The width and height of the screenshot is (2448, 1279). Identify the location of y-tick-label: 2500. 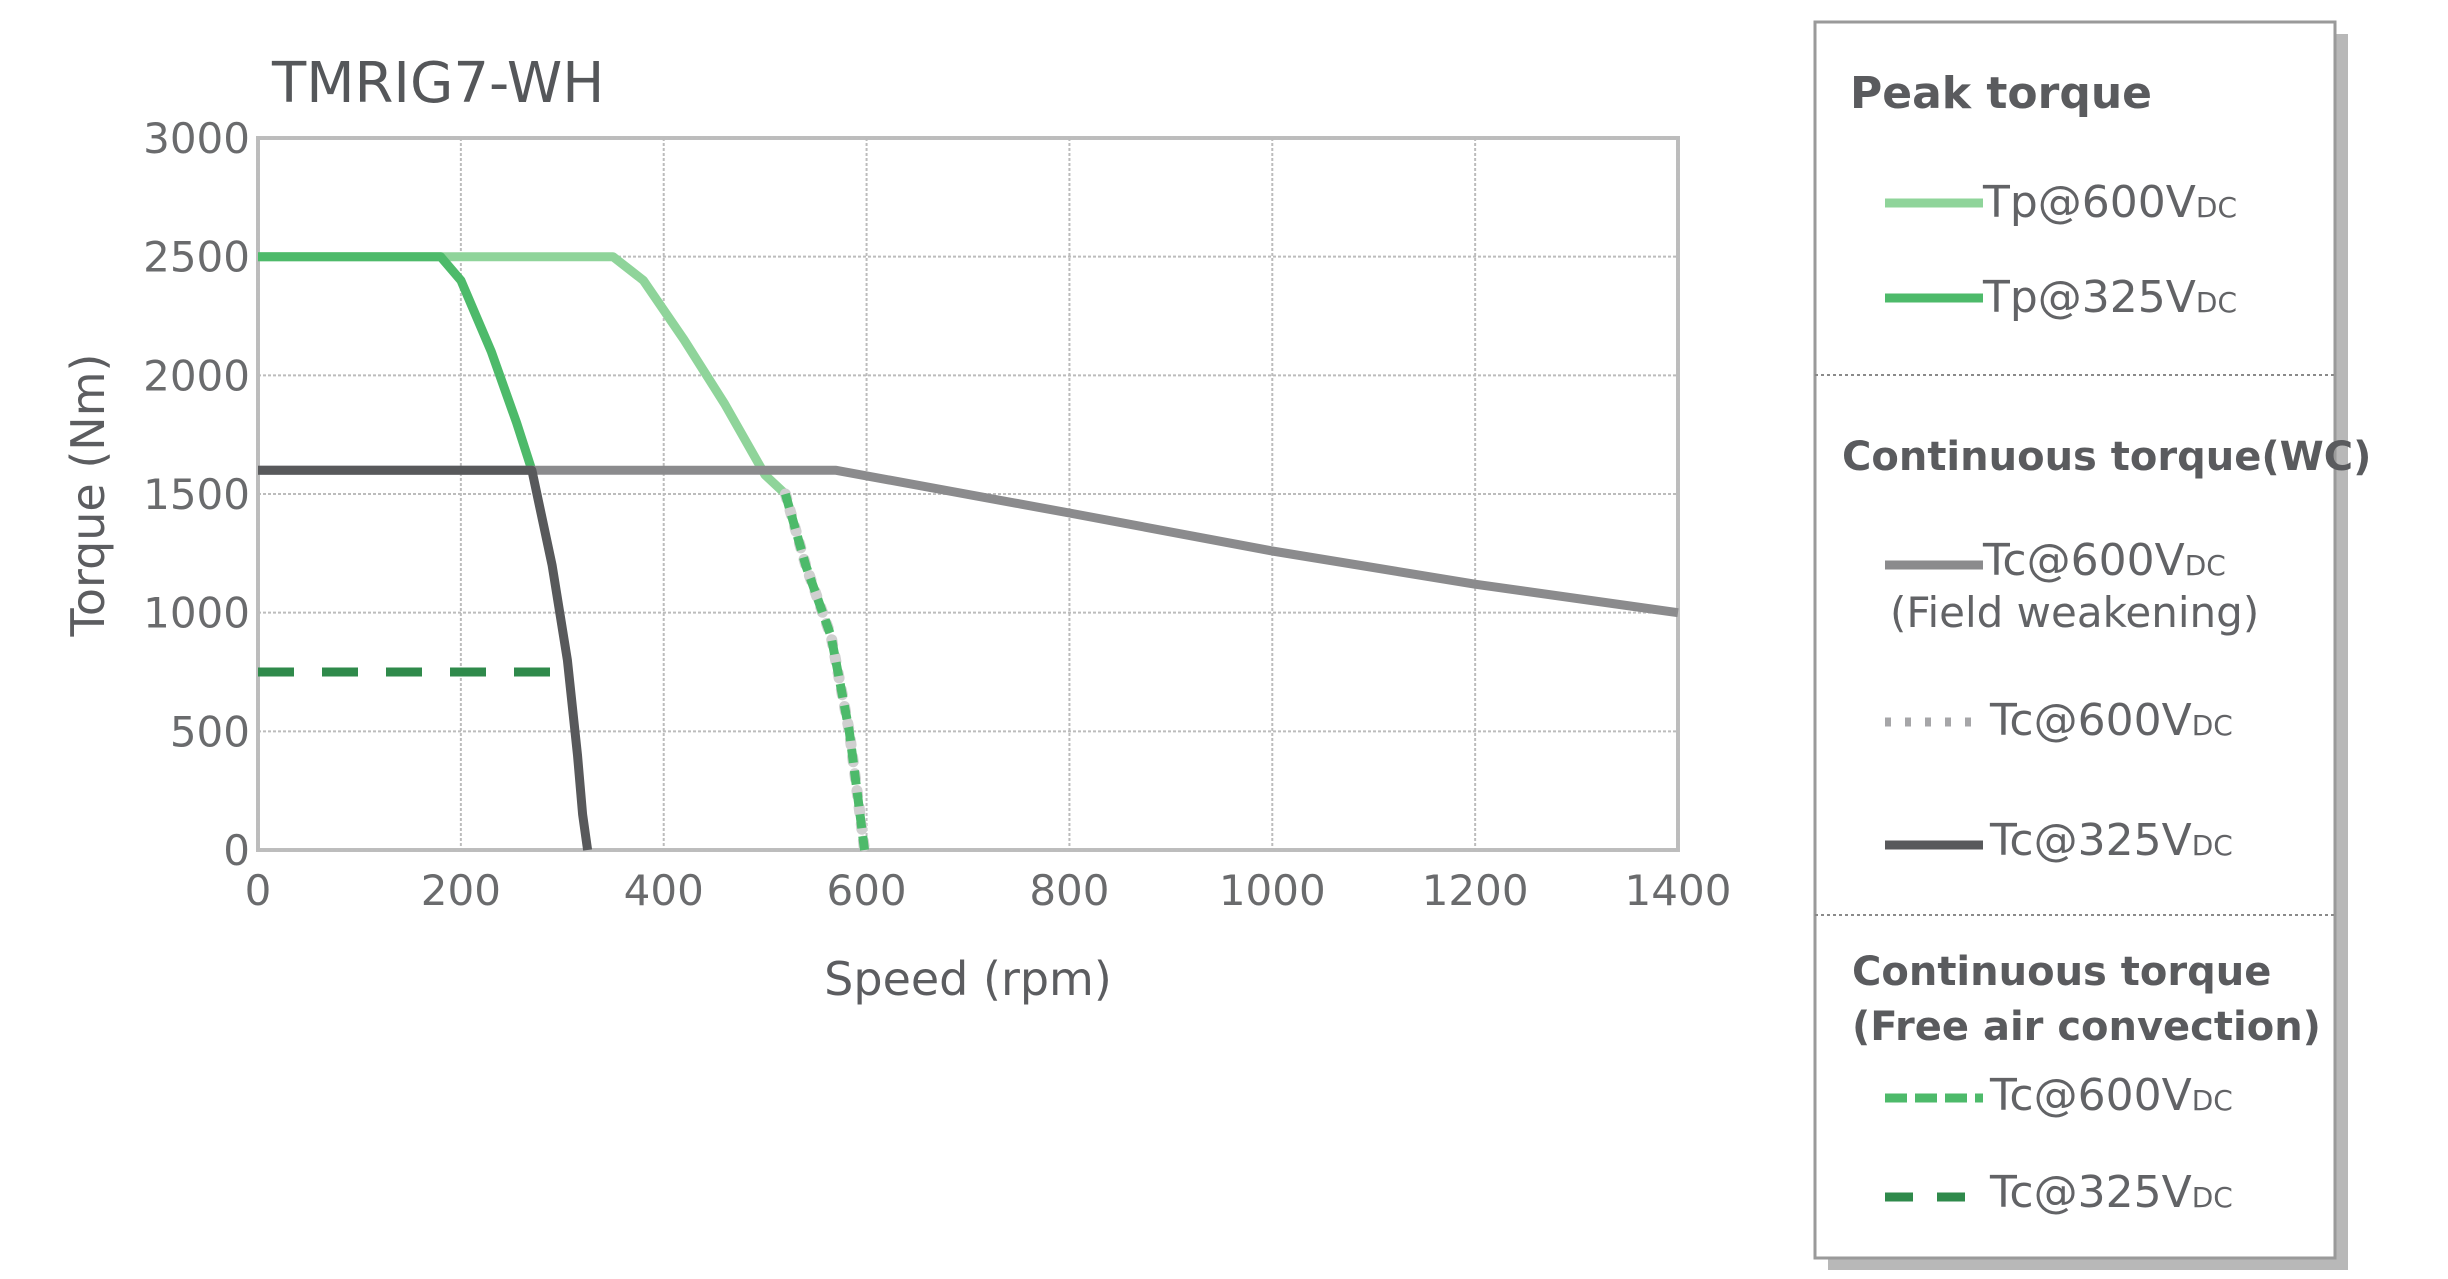
(196, 257).